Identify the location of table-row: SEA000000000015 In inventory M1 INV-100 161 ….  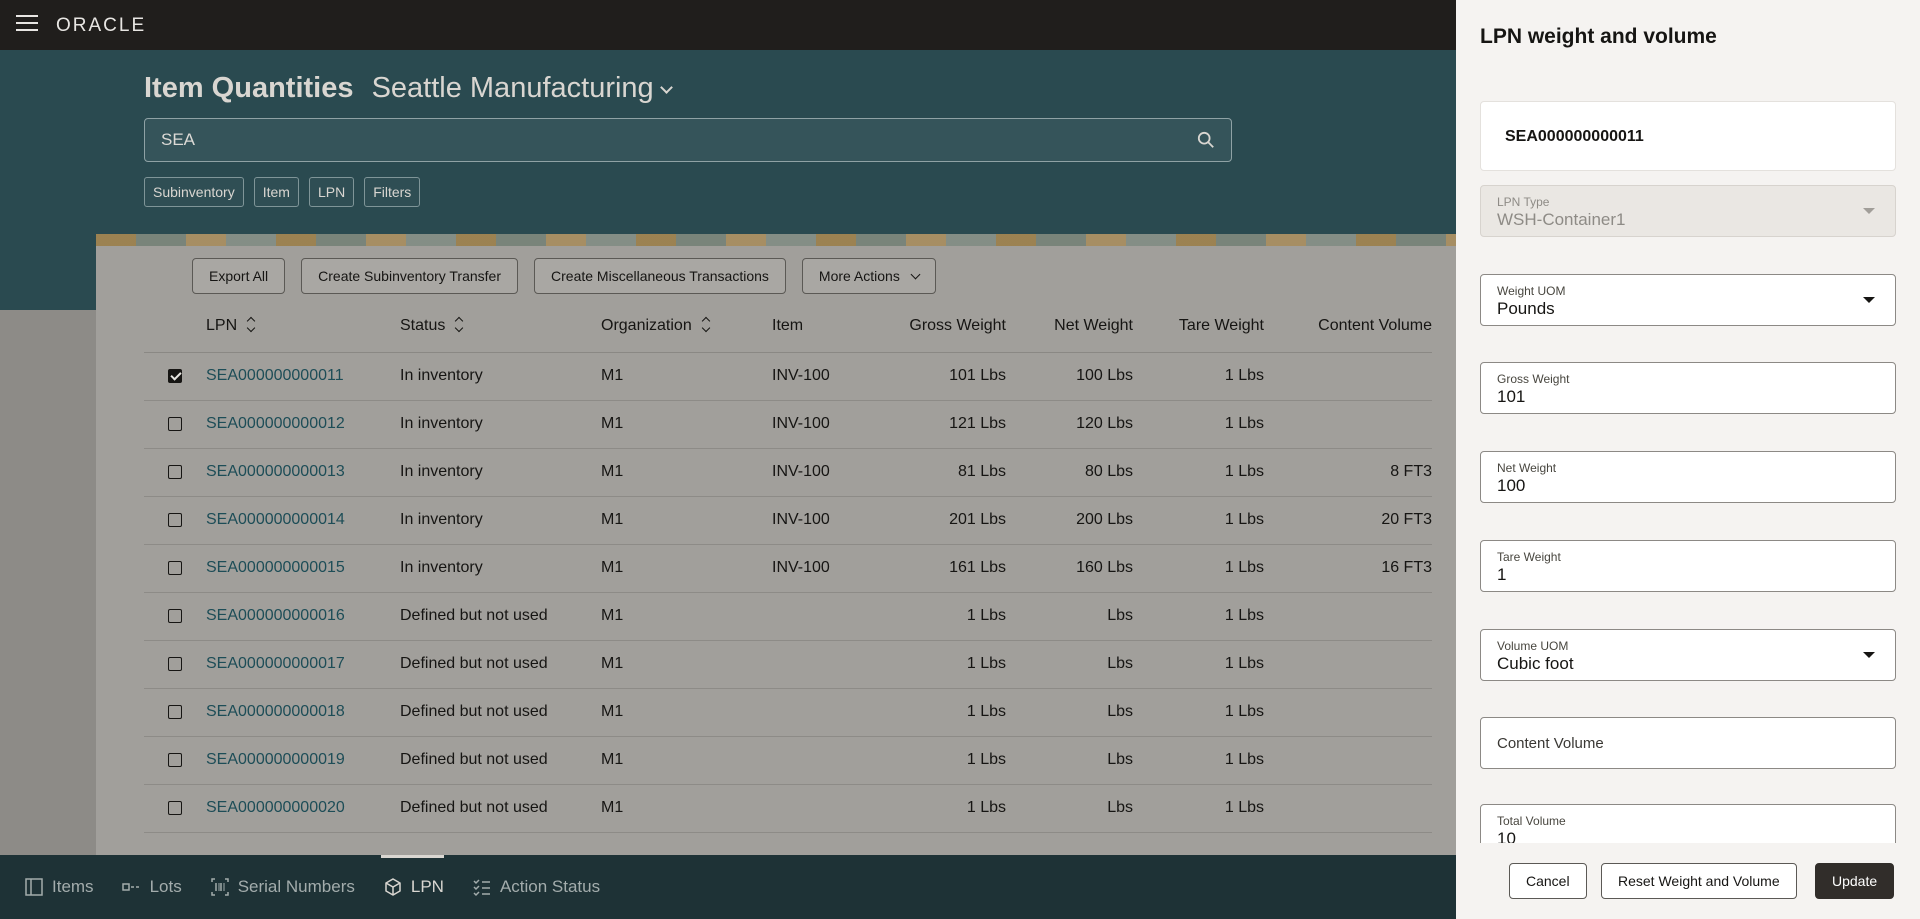
(788, 568).